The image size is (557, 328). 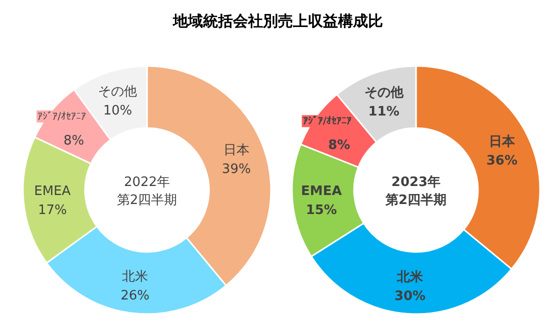 I want to click on data-label: 11%, so click(x=384, y=112).